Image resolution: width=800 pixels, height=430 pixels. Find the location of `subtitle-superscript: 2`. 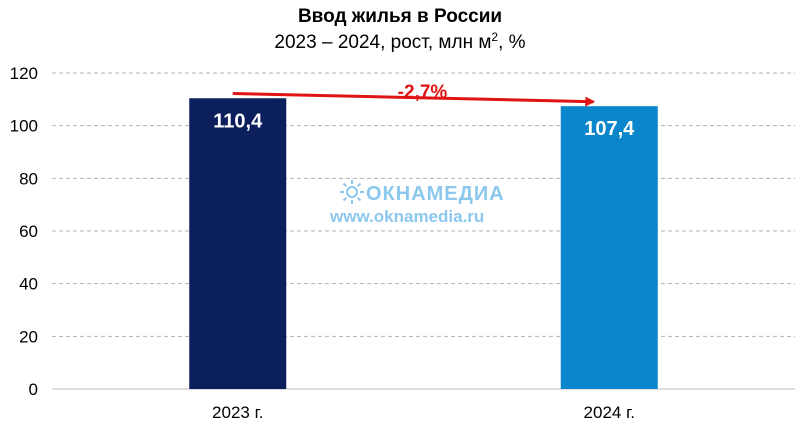

subtitle-superscript: 2 is located at coordinates (494, 37).